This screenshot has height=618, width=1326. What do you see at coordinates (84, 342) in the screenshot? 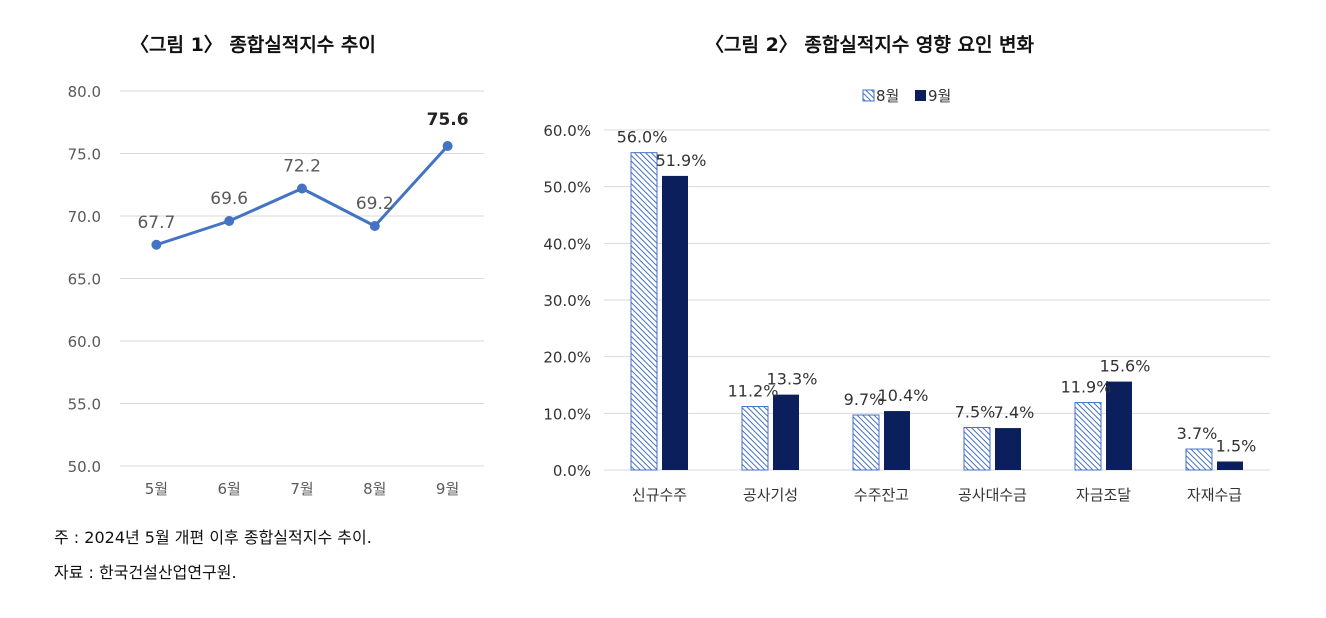
I see `y-tick-label: 60.0` at bounding box center [84, 342].